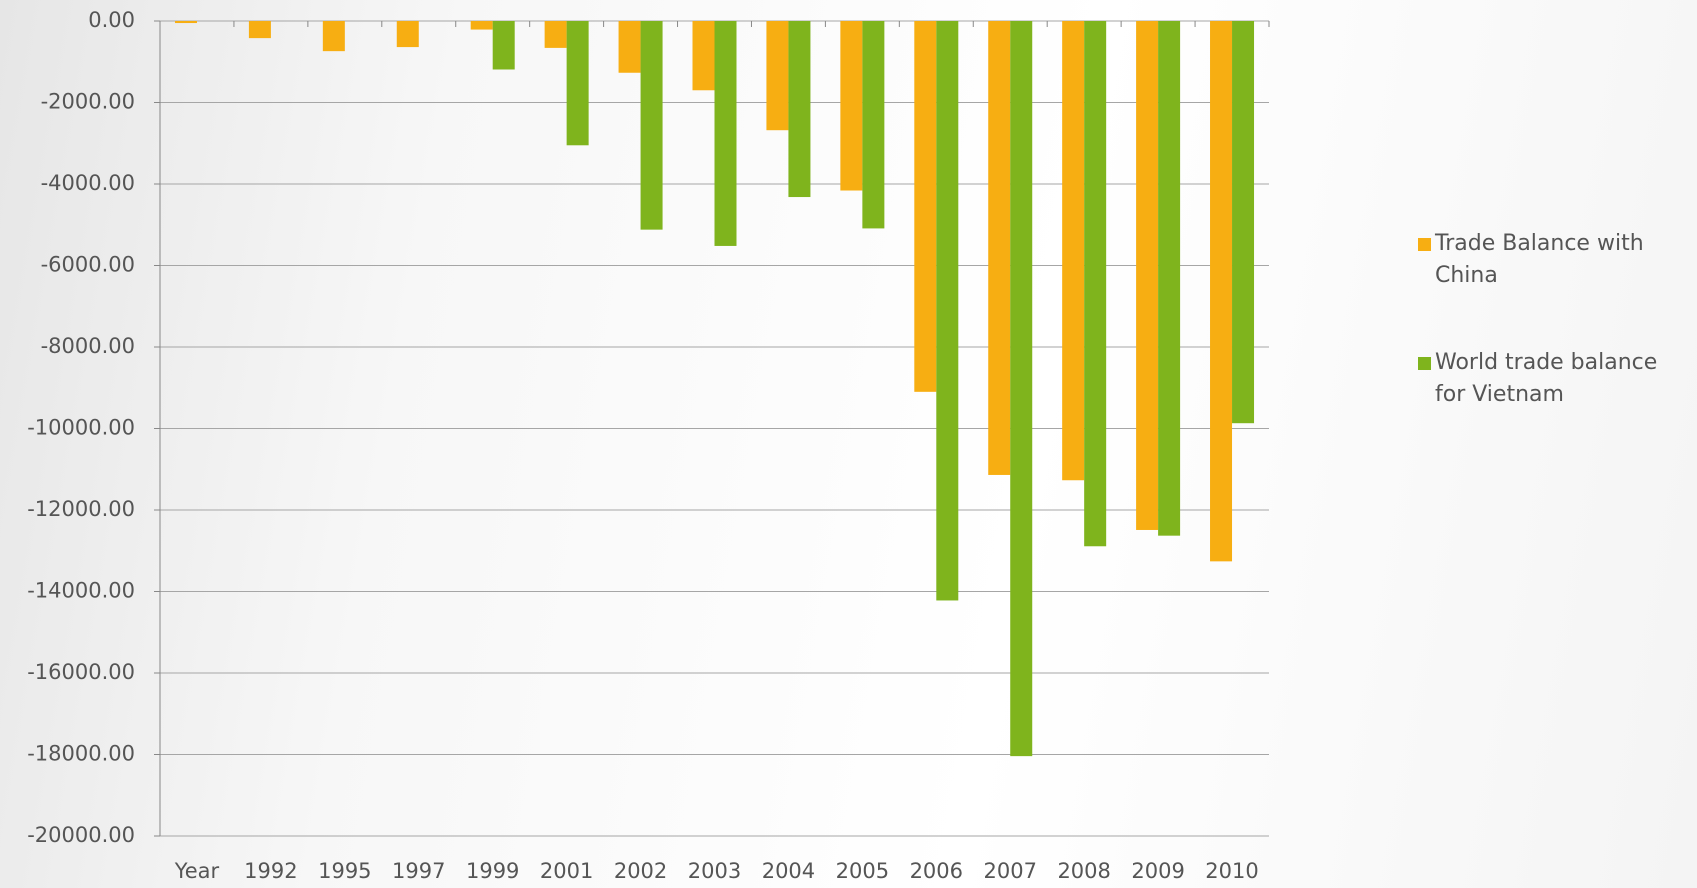 This screenshot has height=888, width=1697. What do you see at coordinates (81, 672) in the screenshot?
I see `y-tick-label: -16000.00` at bounding box center [81, 672].